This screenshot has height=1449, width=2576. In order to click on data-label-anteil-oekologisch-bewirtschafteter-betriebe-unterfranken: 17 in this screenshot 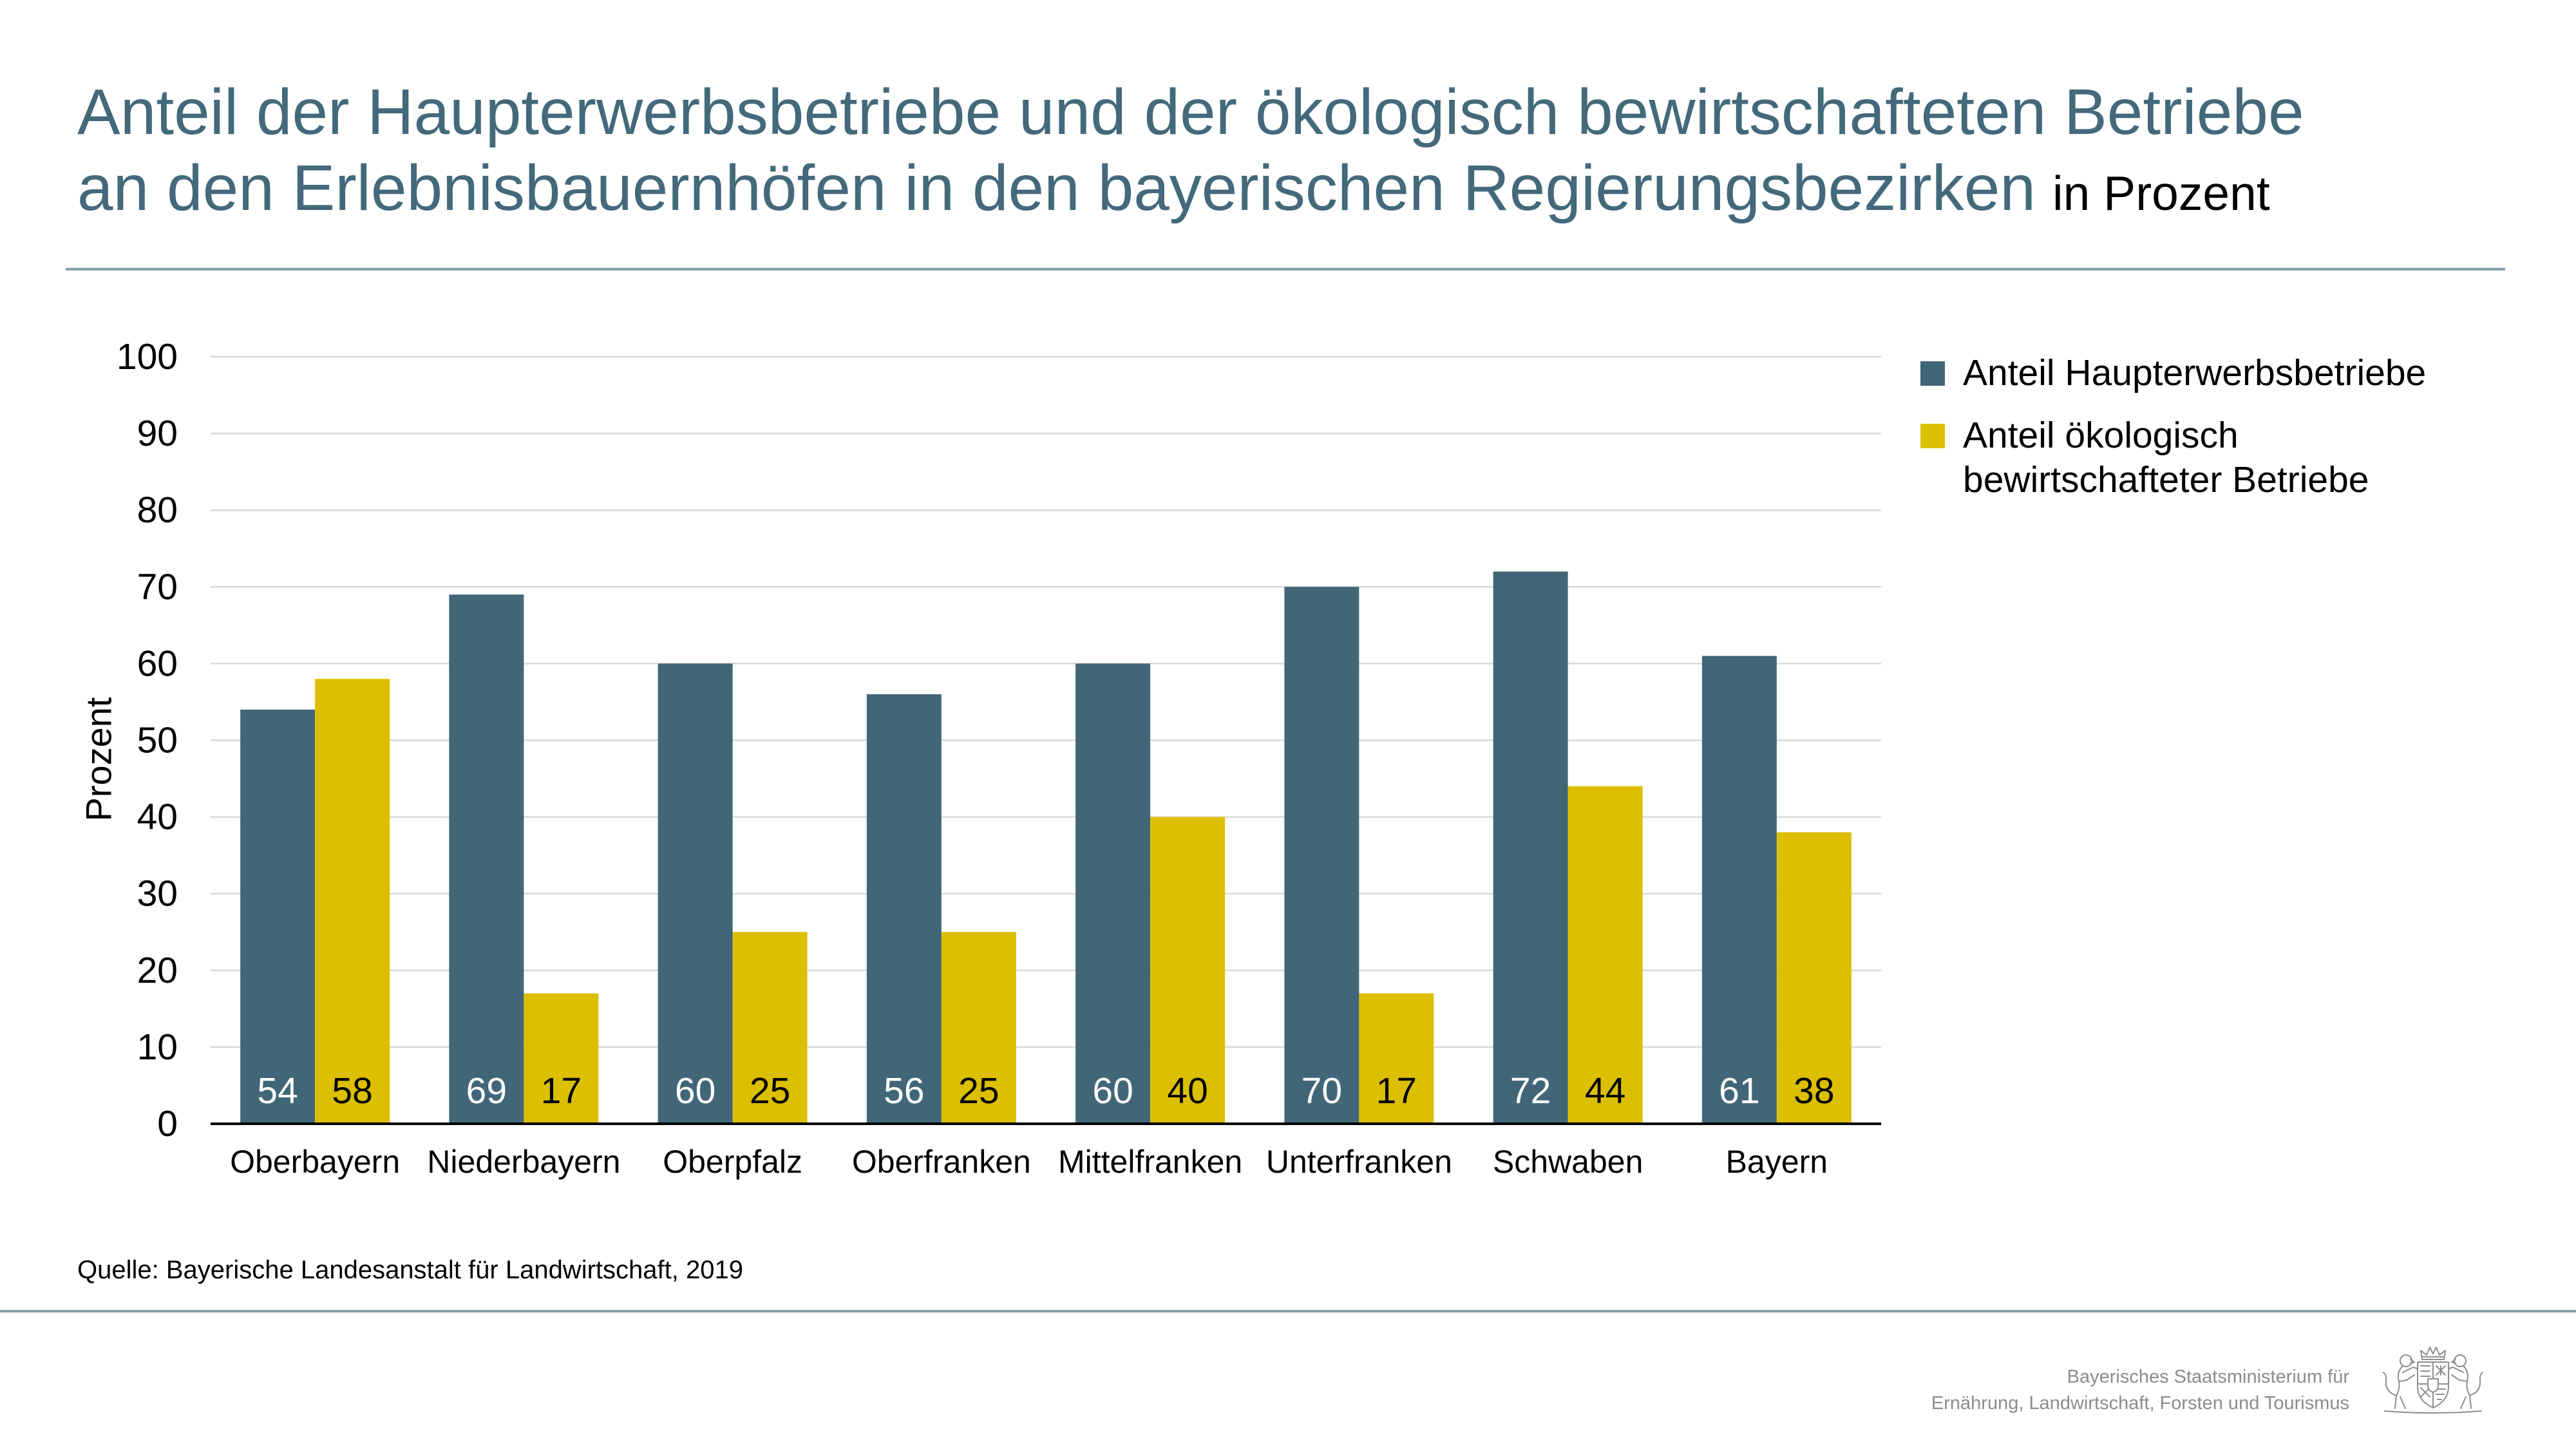, I will do `click(1397, 1091)`.